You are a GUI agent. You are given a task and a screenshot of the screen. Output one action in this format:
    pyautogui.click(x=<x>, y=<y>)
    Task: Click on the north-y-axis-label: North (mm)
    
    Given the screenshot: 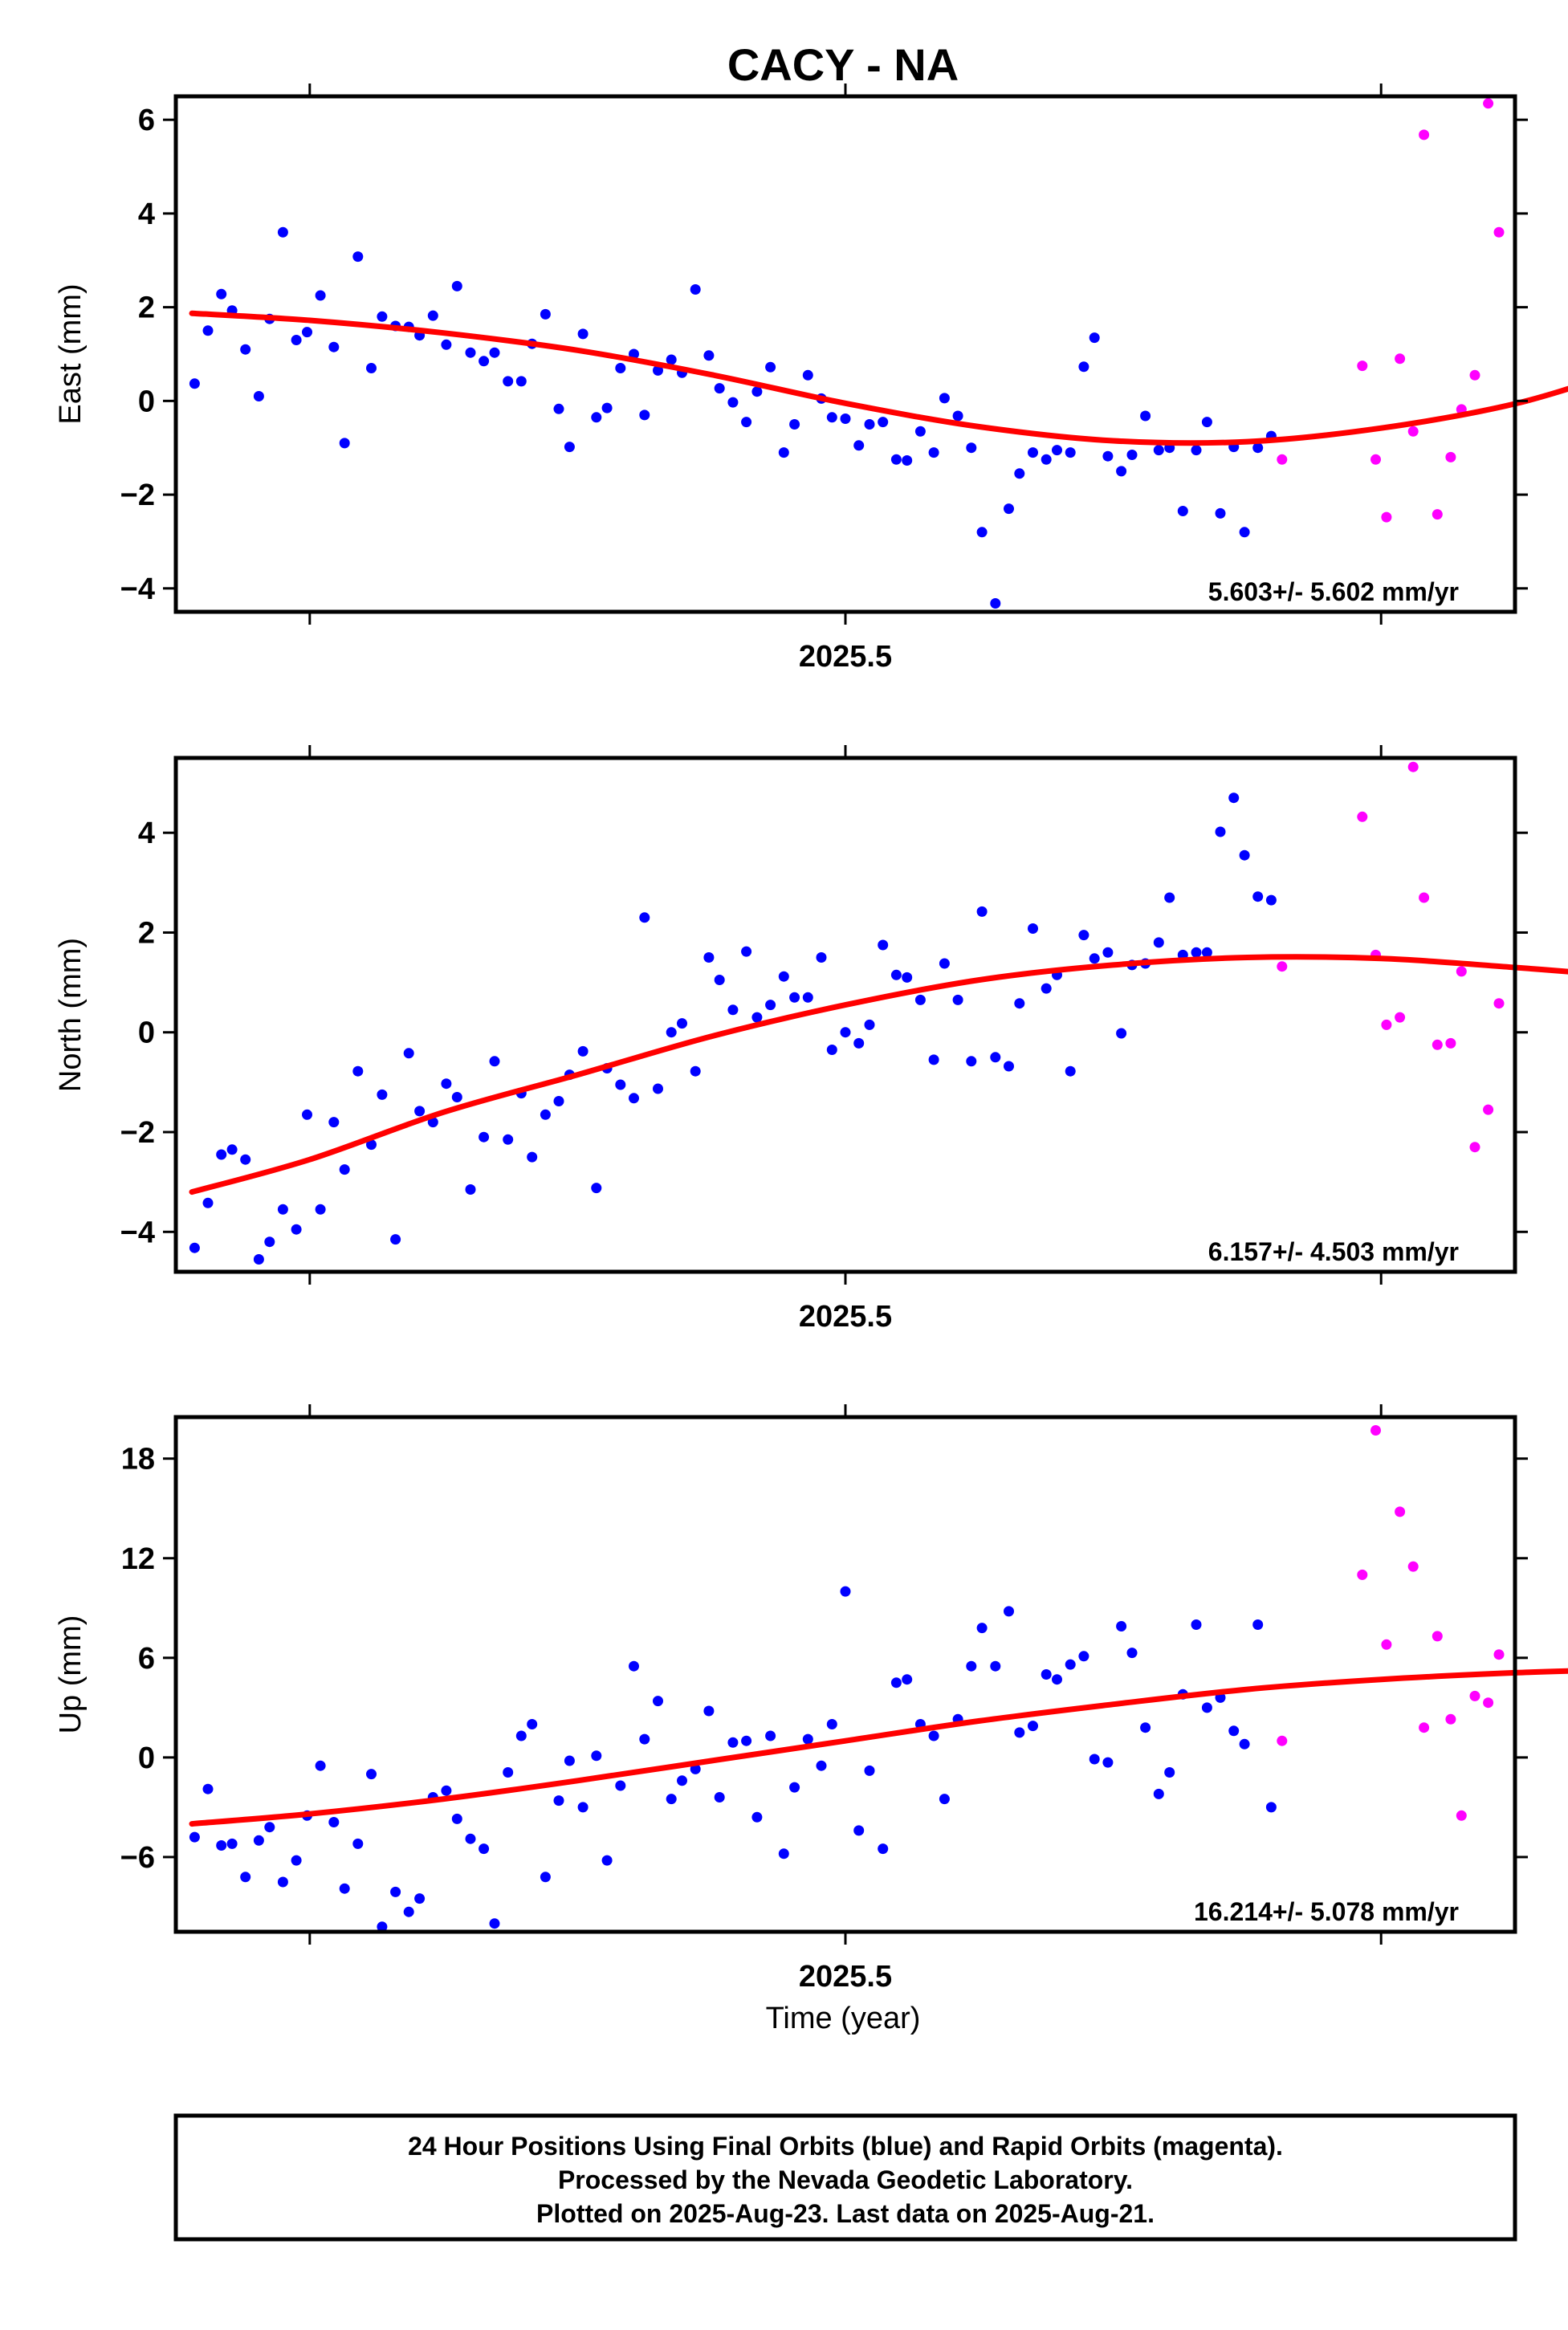 What is the action you would take?
    pyautogui.click(x=71, y=1015)
    